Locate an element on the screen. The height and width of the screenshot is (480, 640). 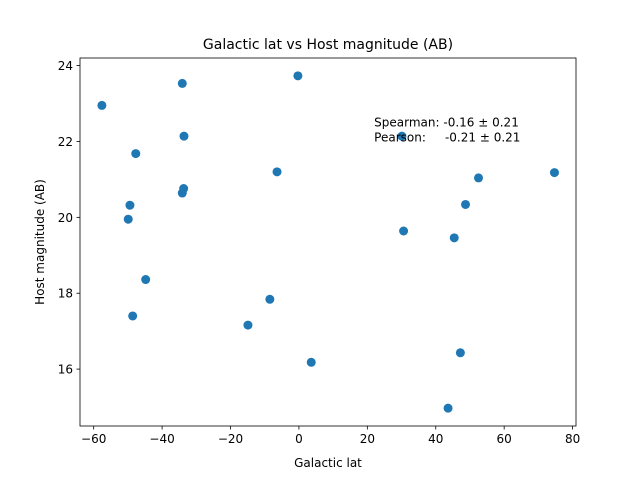
chart-title: Galactic lat vs Host magnitude (AB) is located at coordinates (328, 45).